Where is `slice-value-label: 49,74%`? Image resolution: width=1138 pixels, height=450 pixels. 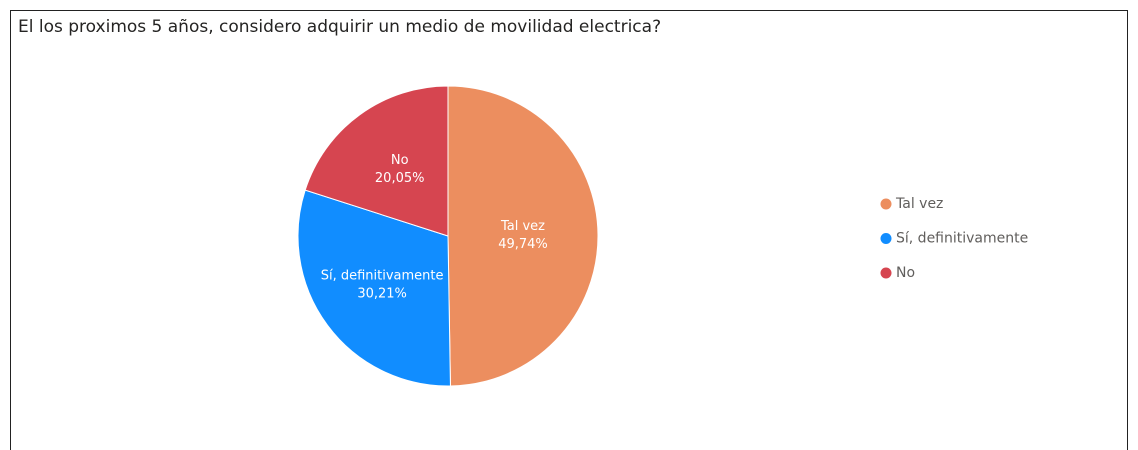
slice-value-label: 49,74% is located at coordinates (523, 244).